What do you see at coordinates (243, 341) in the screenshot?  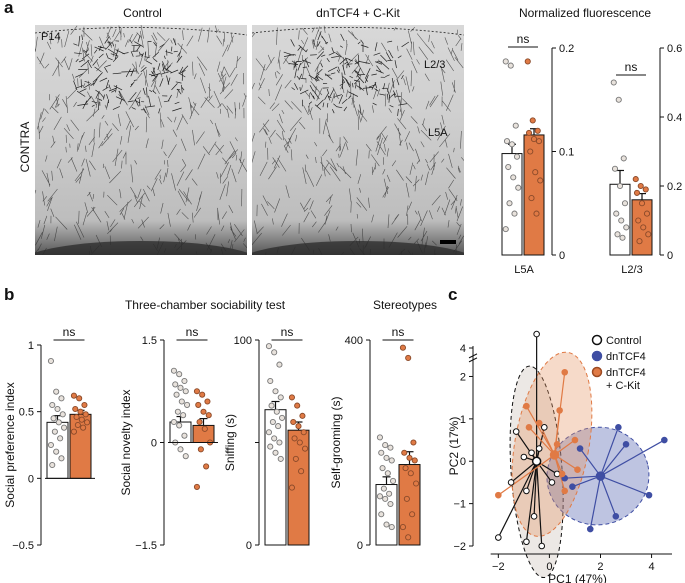 I see `y-tick-label: 100` at bounding box center [243, 341].